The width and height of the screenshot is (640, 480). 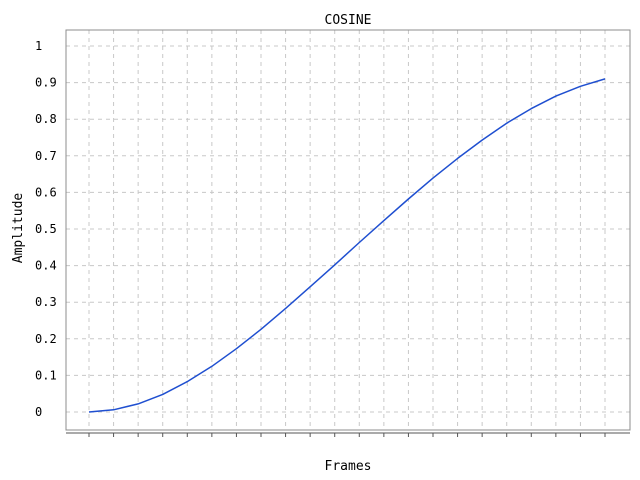 What do you see at coordinates (38, 412) in the screenshot?
I see `y-tick-label: 0` at bounding box center [38, 412].